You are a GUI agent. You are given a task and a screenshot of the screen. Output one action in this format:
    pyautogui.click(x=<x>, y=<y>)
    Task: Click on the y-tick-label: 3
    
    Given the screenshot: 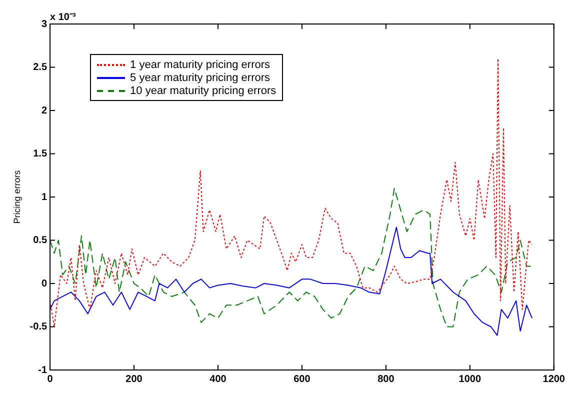 What is the action you would take?
    pyautogui.click(x=44, y=24)
    